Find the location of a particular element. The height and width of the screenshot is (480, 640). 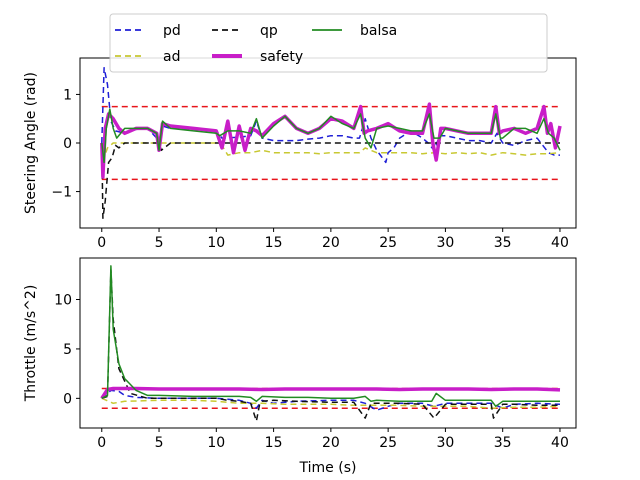

time-x-axis-label: Time (s) is located at coordinates (328, 468).